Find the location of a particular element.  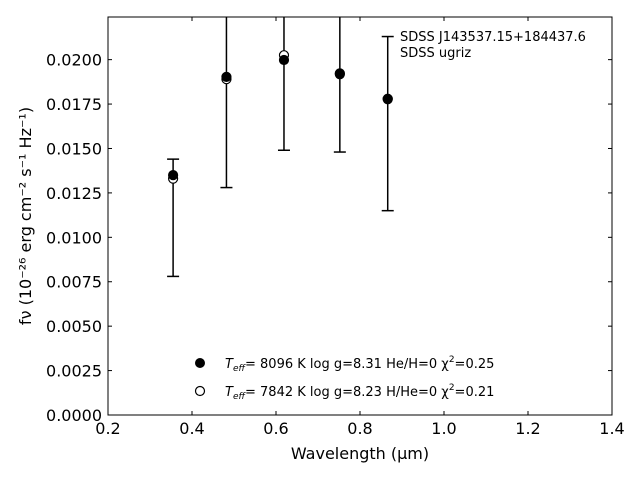

x-tick-label: 1.0 is located at coordinates (443, 428).